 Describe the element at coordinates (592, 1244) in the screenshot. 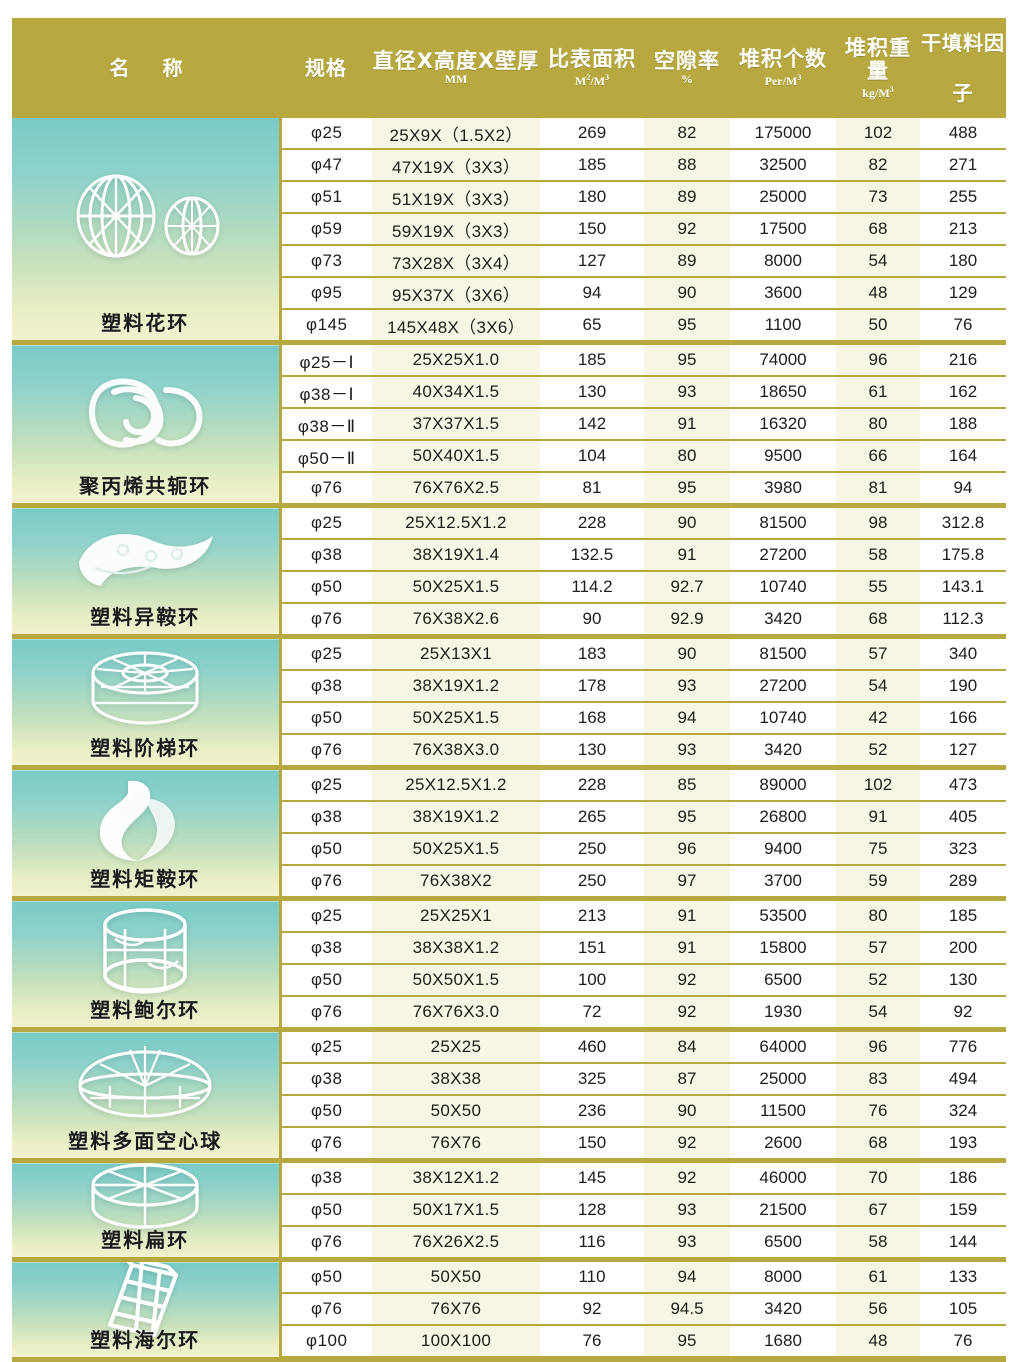

I see `cell-specific-area: 116` at that location.